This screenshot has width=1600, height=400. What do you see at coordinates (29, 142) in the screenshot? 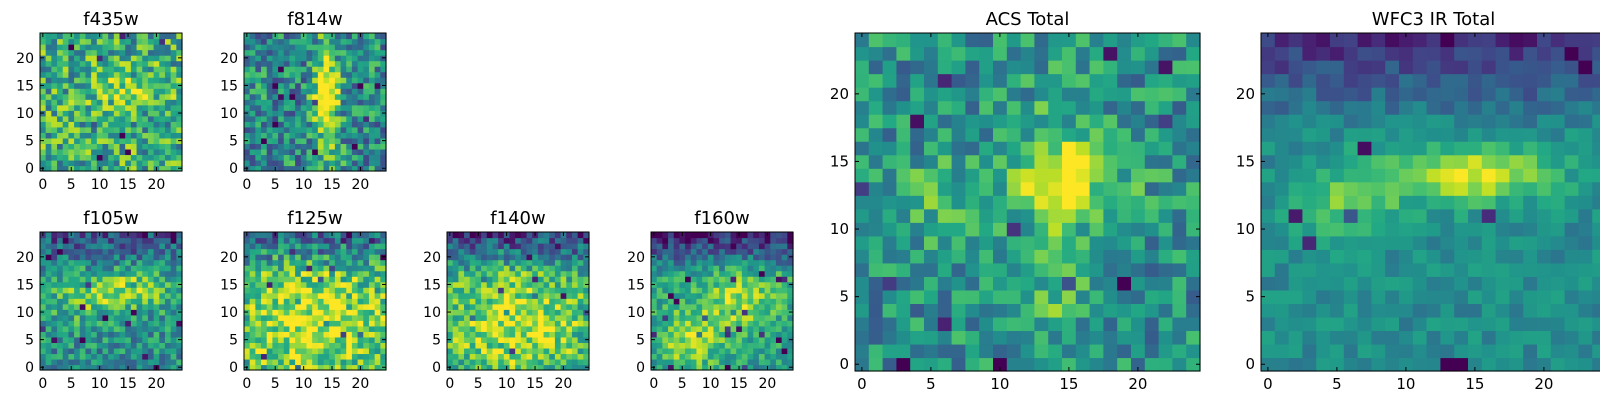
I see `y-tick-label: 5` at bounding box center [29, 142].